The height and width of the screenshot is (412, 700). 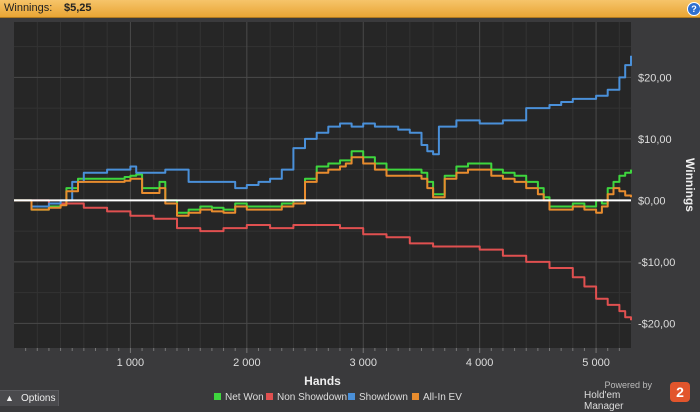 What do you see at coordinates (38, 398) in the screenshot?
I see `options-label: Options` at bounding box center [38, 398].